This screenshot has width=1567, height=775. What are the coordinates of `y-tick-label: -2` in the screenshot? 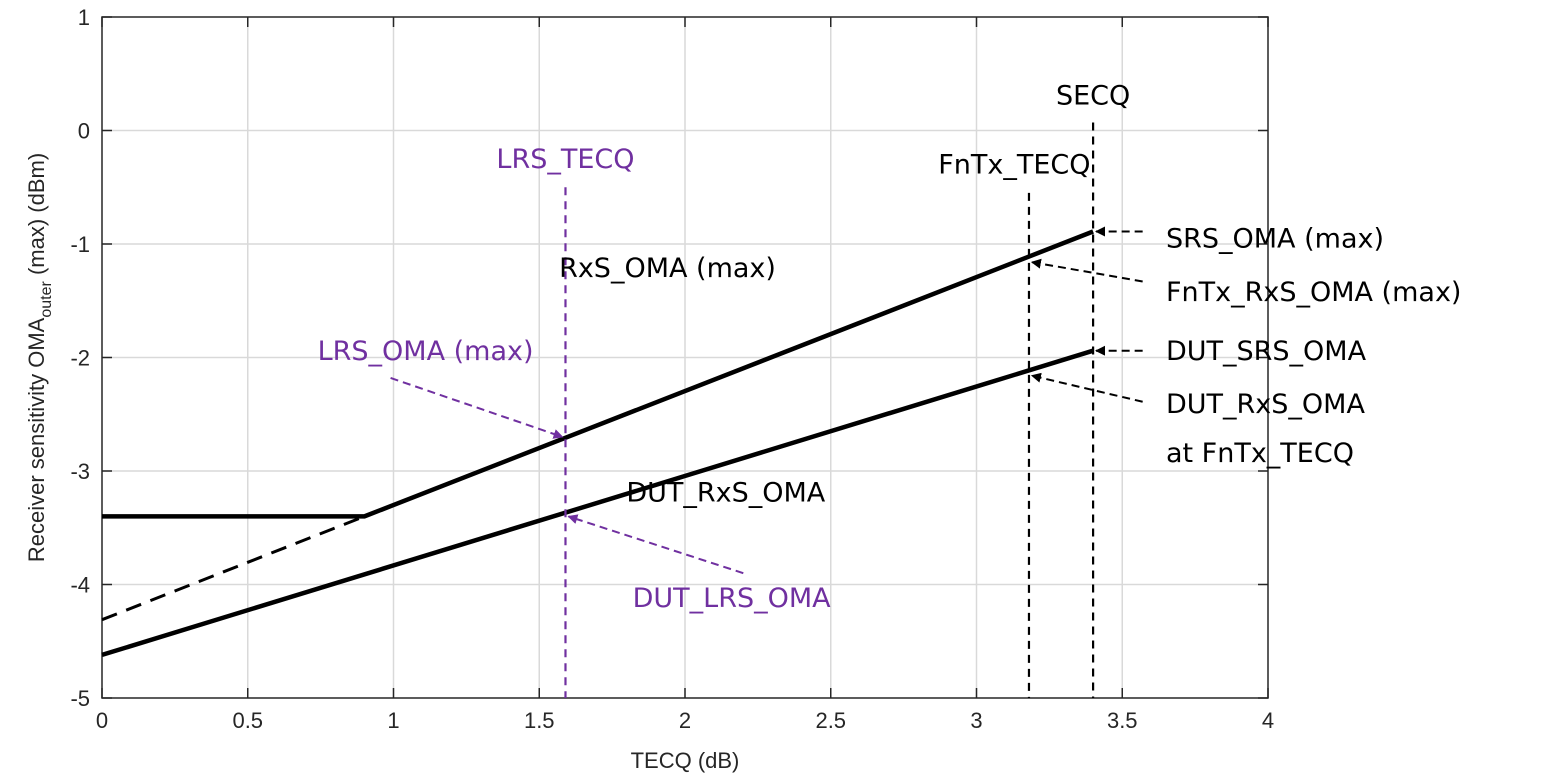 It's located at (80, 358).